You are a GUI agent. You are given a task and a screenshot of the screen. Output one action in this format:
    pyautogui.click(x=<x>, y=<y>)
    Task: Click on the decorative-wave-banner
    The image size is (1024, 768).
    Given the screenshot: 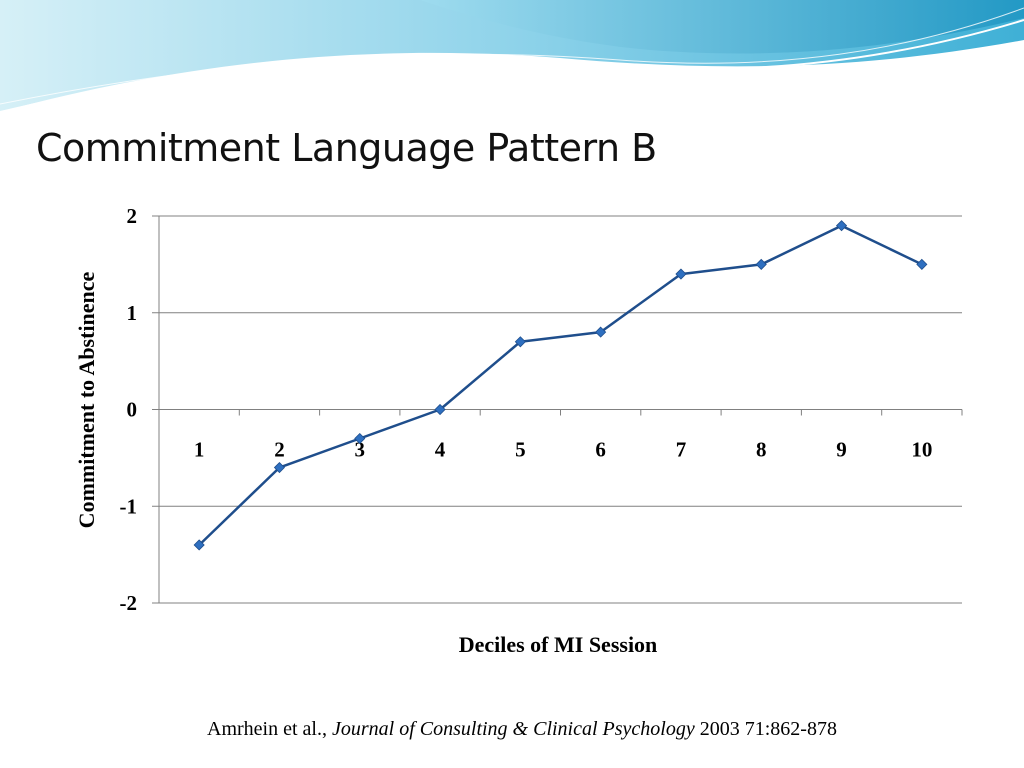 What is the action you would take?
    pyautogui.click(x=512, y=56)
    